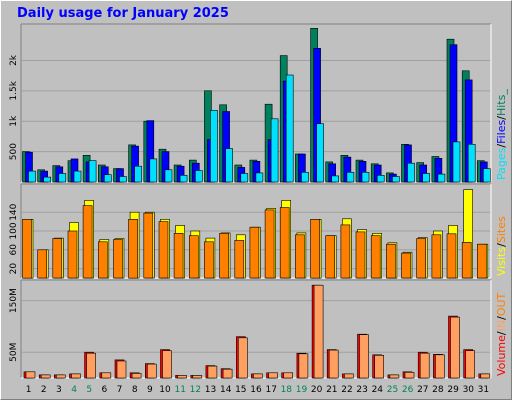  What do you see at coordinates (422, 390) in the screenshot?
I see `x-tick-label-day: 27` at bounding box center [422, 390].